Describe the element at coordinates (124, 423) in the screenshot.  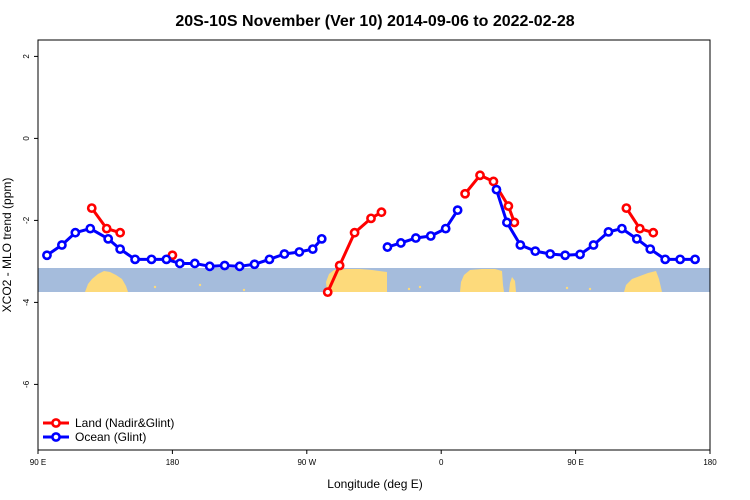
I see `legend-label: Land (Nadir&Glint)` at that location.